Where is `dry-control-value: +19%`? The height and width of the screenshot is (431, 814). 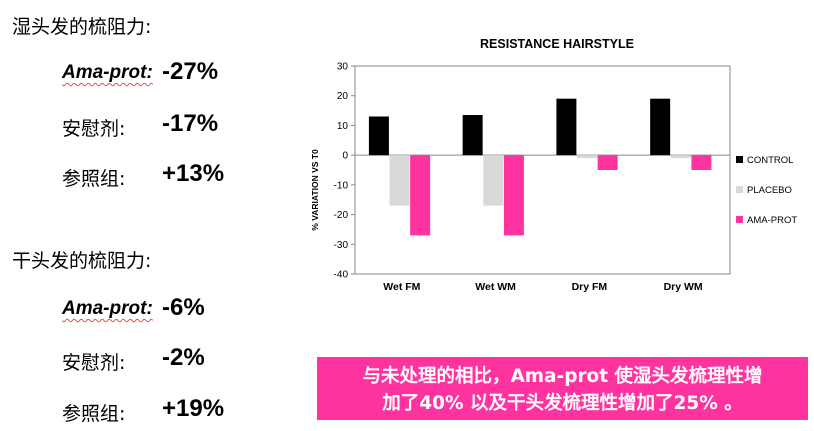 dry-control-value: +19% is located at coordinates (193, 408).